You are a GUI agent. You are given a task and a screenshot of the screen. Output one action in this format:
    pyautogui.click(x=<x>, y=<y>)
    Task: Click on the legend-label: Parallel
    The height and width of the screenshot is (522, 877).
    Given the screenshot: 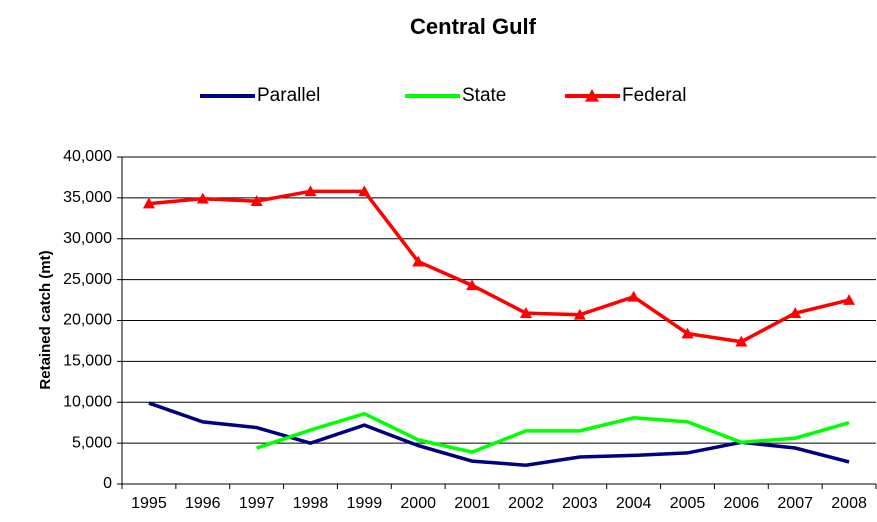 What is the action you would take?
    pyautogui.click(x=288, y=95)
    